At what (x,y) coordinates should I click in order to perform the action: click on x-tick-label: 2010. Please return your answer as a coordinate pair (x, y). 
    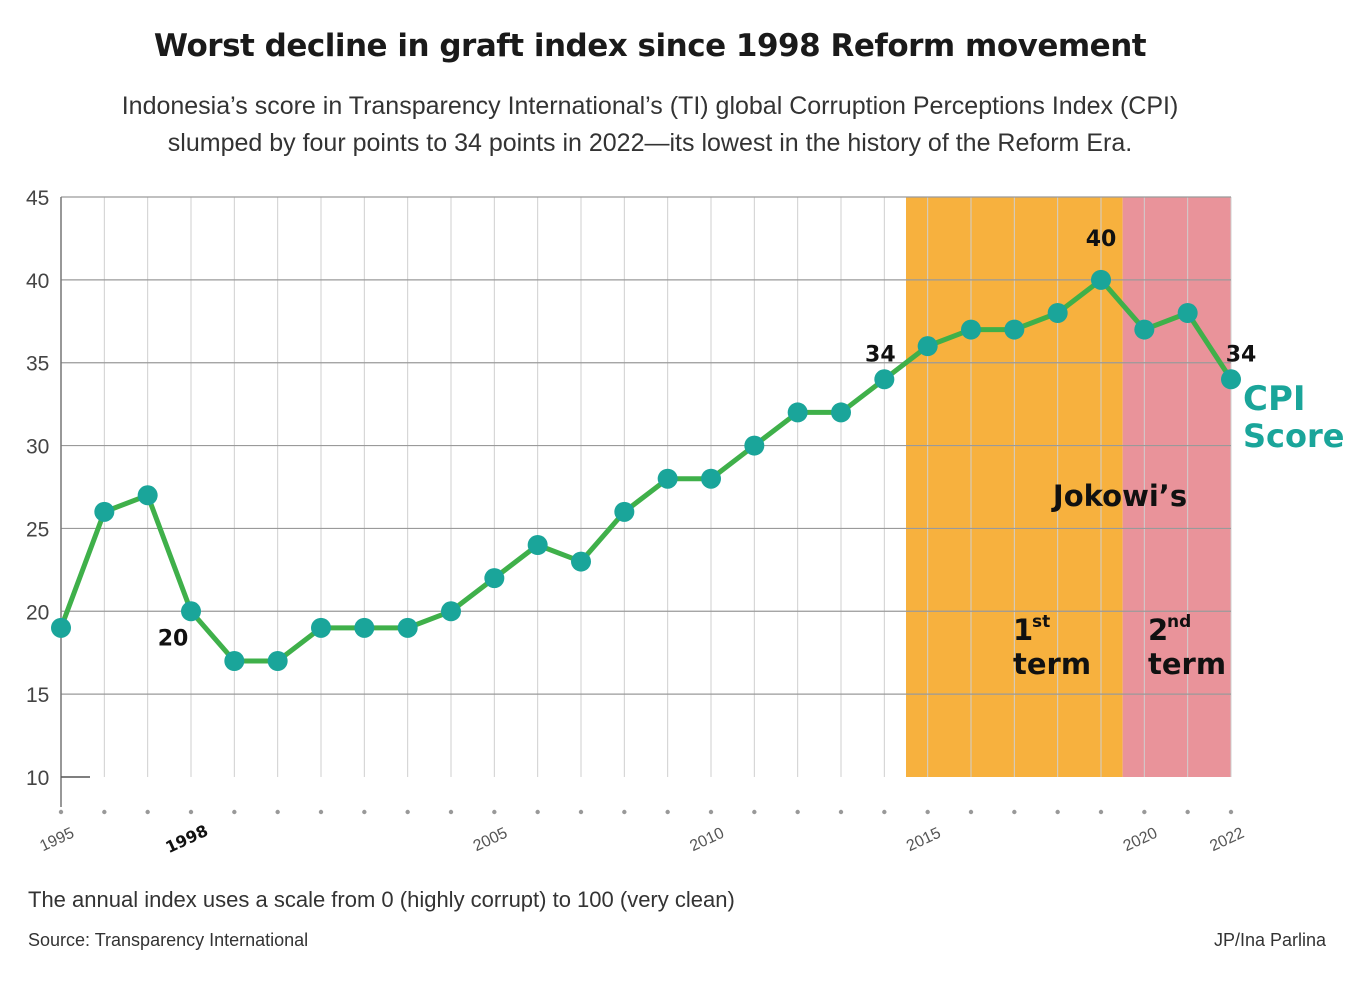
    Looking at the image, I should click on (707, 840).